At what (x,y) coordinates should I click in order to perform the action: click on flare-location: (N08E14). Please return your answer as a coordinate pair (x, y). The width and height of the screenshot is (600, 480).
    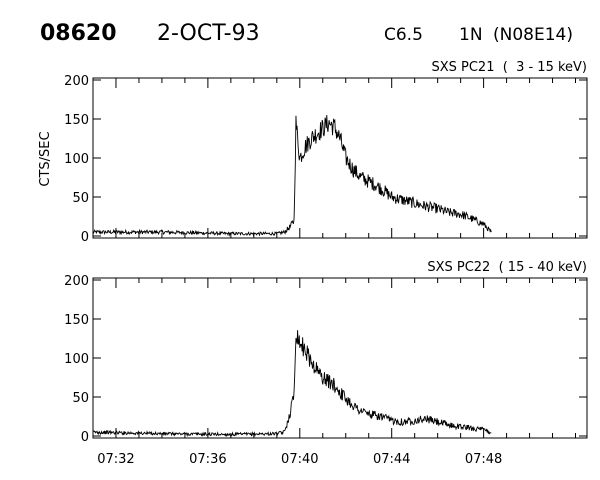
    Looking at the image, I should click on (533, 35).